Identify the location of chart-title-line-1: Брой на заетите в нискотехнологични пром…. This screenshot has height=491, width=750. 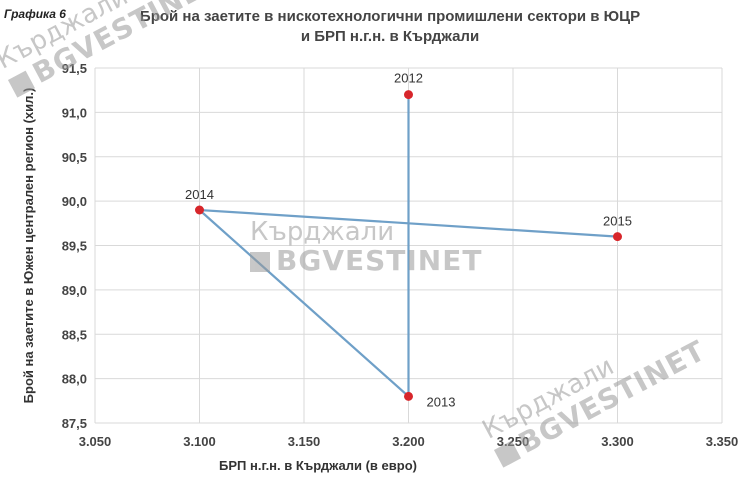
(390, 16).